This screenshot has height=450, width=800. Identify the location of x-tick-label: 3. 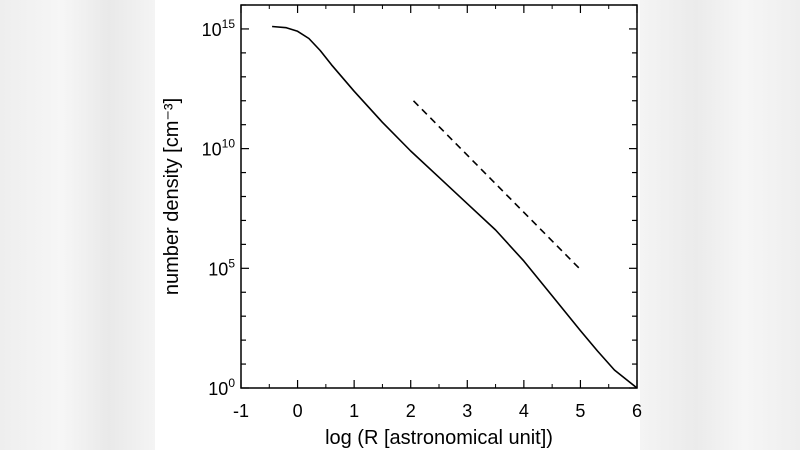
(467, 411).